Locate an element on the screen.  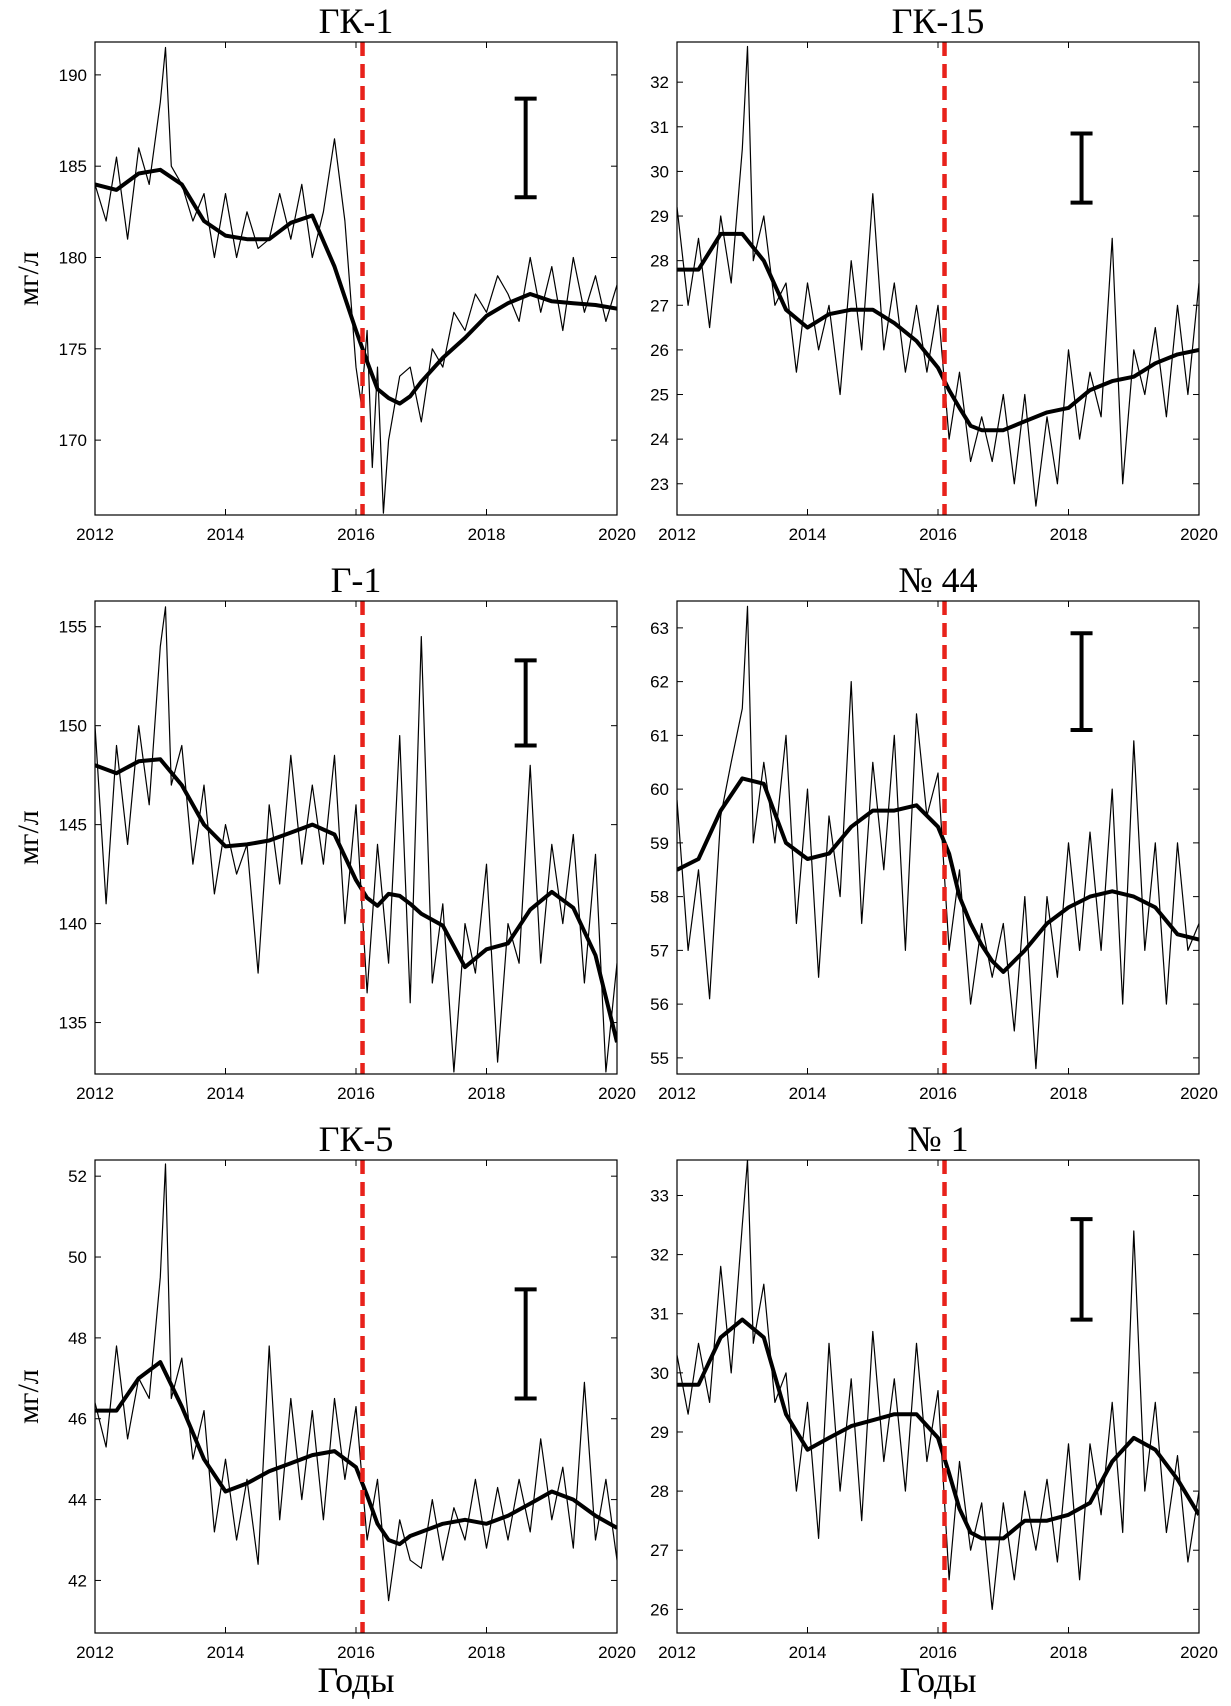
y-tick-label: 60 is located at coordinates (659, 789).